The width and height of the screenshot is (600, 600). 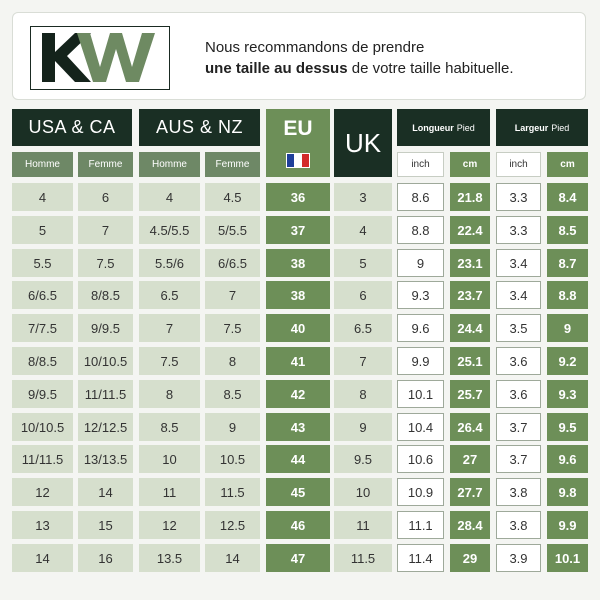 I want to click on cell-usa-h: 10/10.5, so click(x=42, y=427).